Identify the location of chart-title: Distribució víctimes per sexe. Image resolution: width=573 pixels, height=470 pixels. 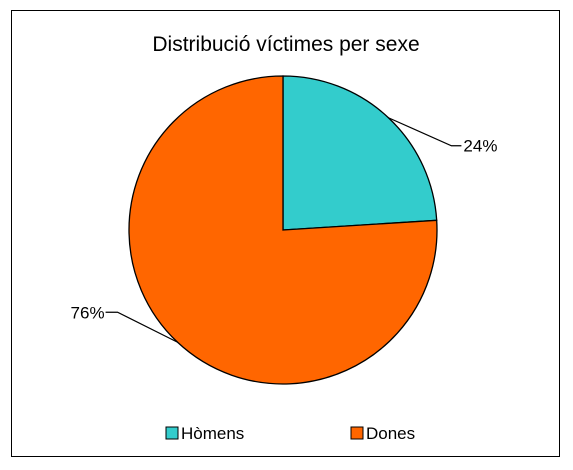
(285, 44).